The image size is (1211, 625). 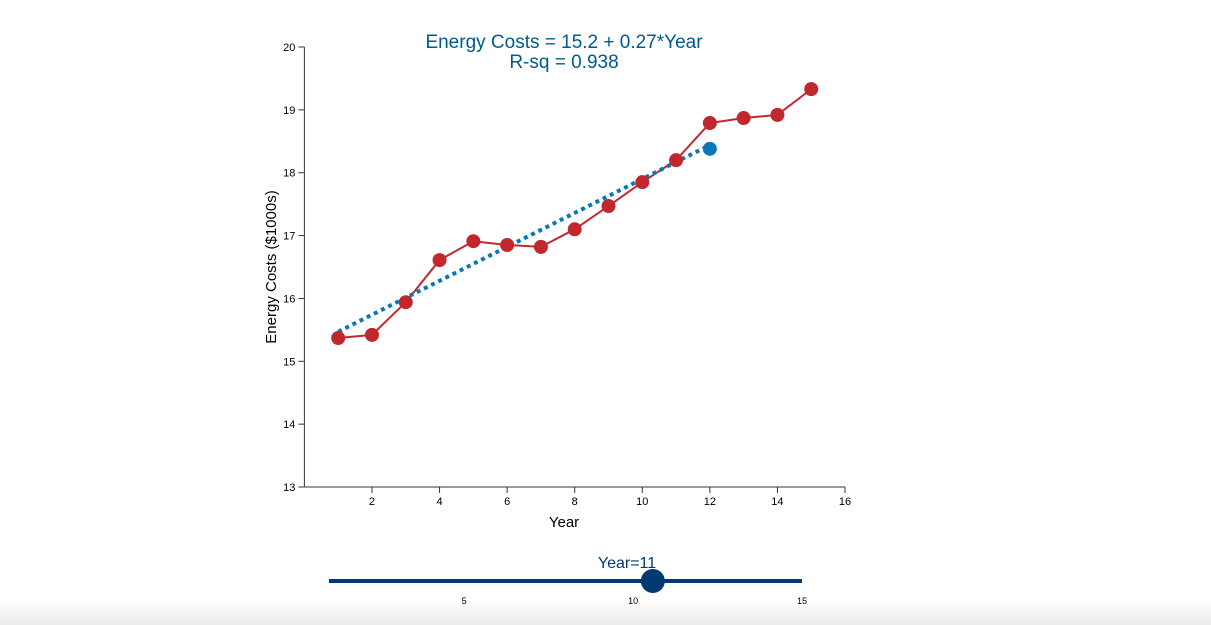 What do you see at coordinates (464, 601) in the screenshot?
I see `slider-tick-label: 5` at bounding box center [464, 601].